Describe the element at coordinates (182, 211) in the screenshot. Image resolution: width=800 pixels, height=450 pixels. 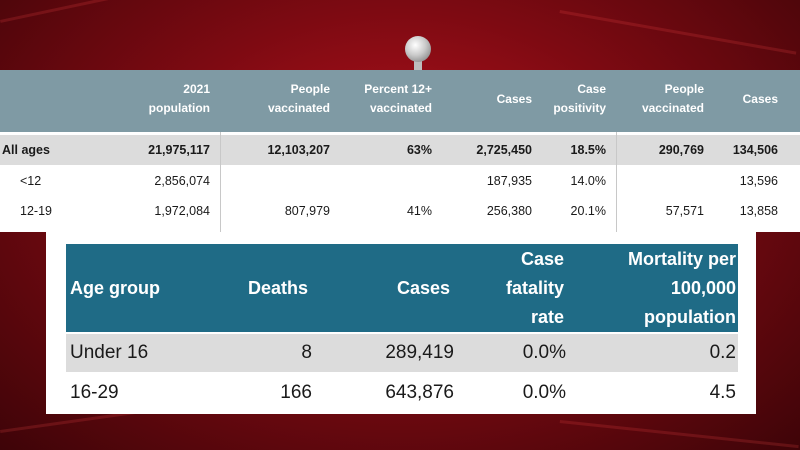
I see `table-cell: 1,972,084` at that location.